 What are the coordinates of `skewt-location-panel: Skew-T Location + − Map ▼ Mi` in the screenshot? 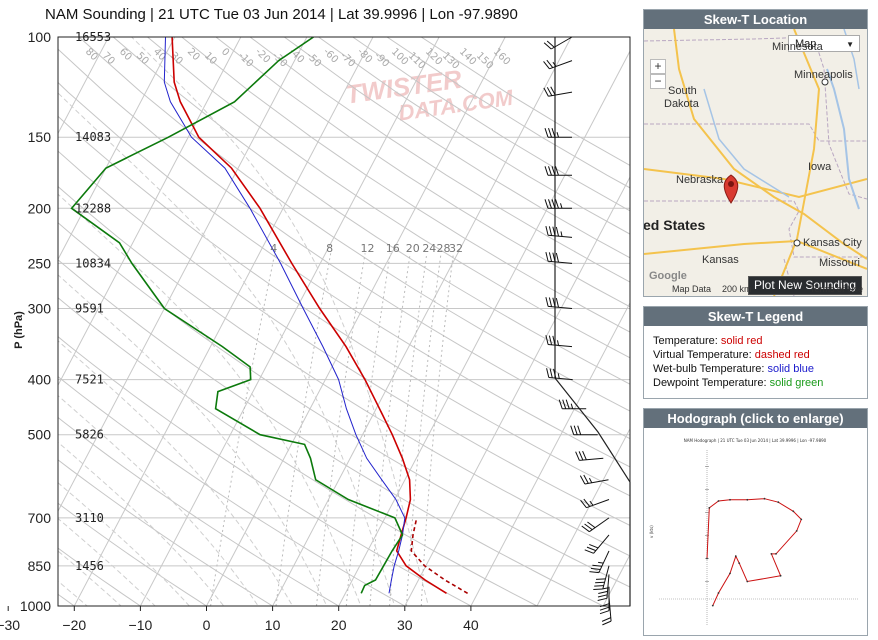 It's located at (755, 153).